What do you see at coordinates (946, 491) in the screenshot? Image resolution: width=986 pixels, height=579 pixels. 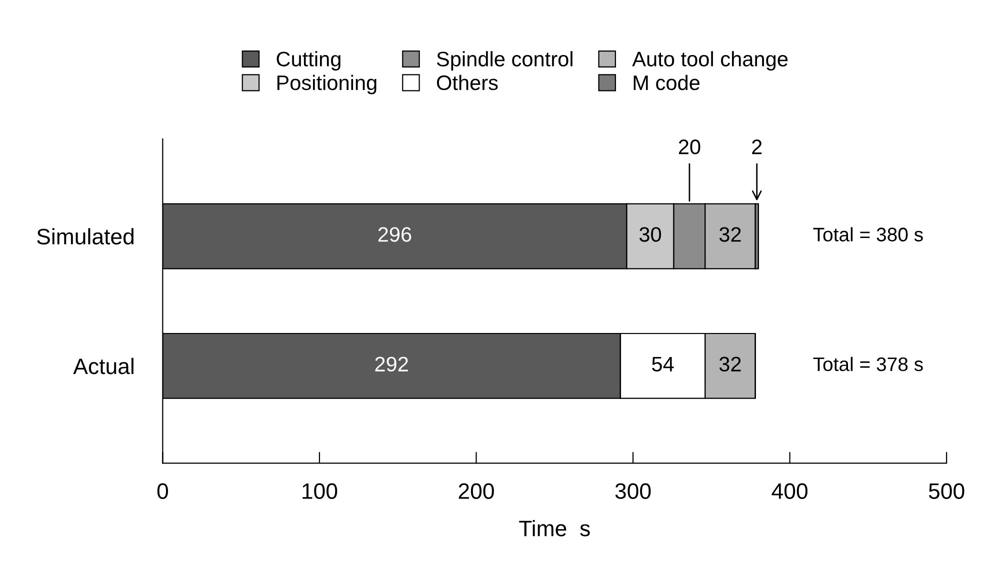 I see `x-tick-label: 500` at bounding box center [946, 491].